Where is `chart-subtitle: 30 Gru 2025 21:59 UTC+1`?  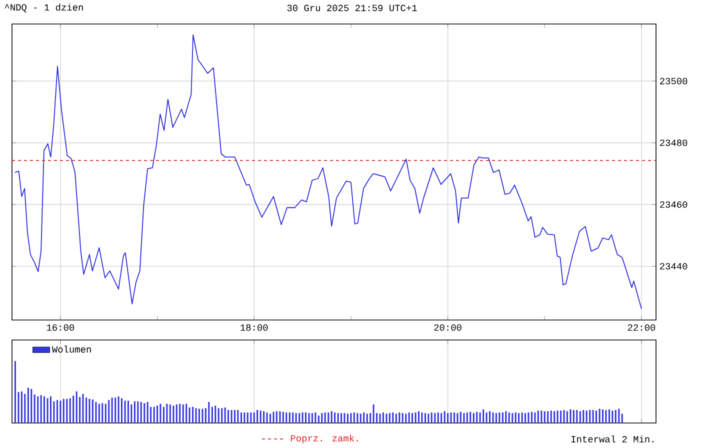 chart-subtitle: 30 Gru 2025 21:59 UTC+1 is located at coordinates (352, 8).